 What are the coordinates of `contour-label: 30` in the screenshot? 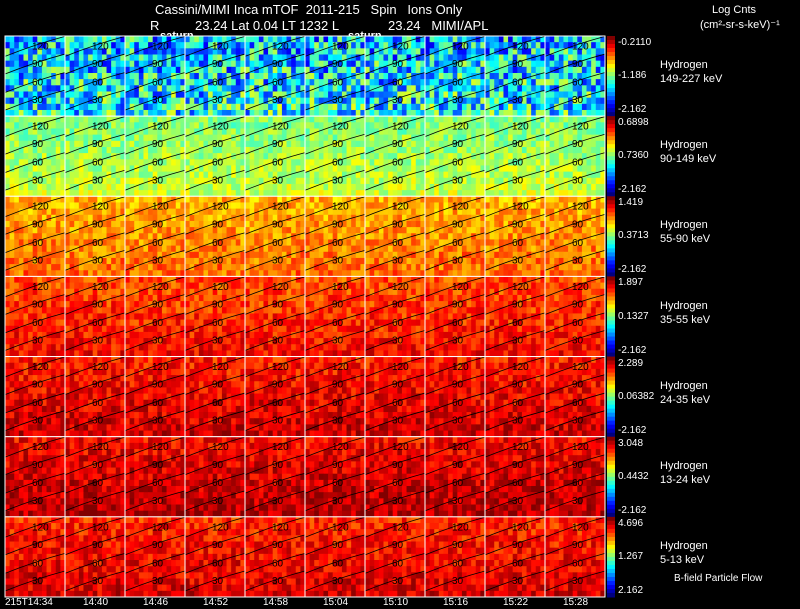 It's located at (338, 100).